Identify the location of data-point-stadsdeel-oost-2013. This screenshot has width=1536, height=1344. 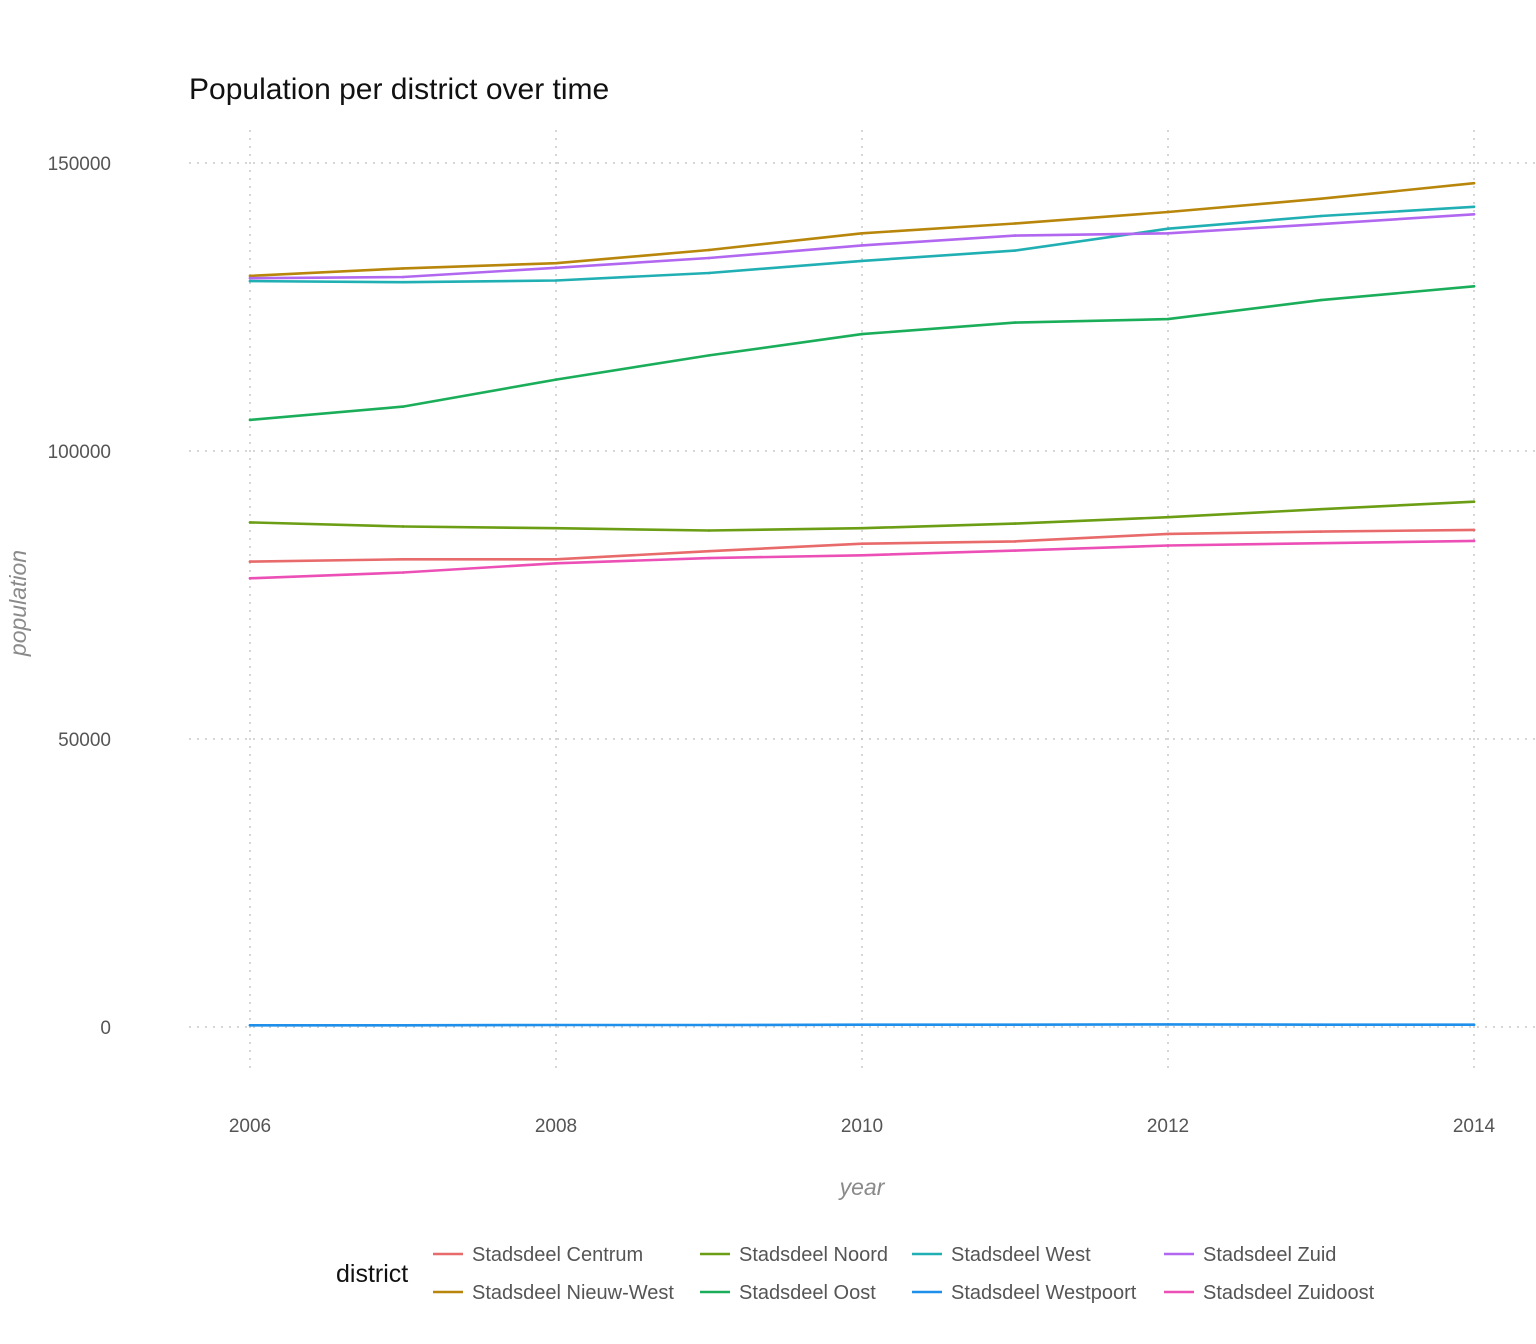
(1321, 300).